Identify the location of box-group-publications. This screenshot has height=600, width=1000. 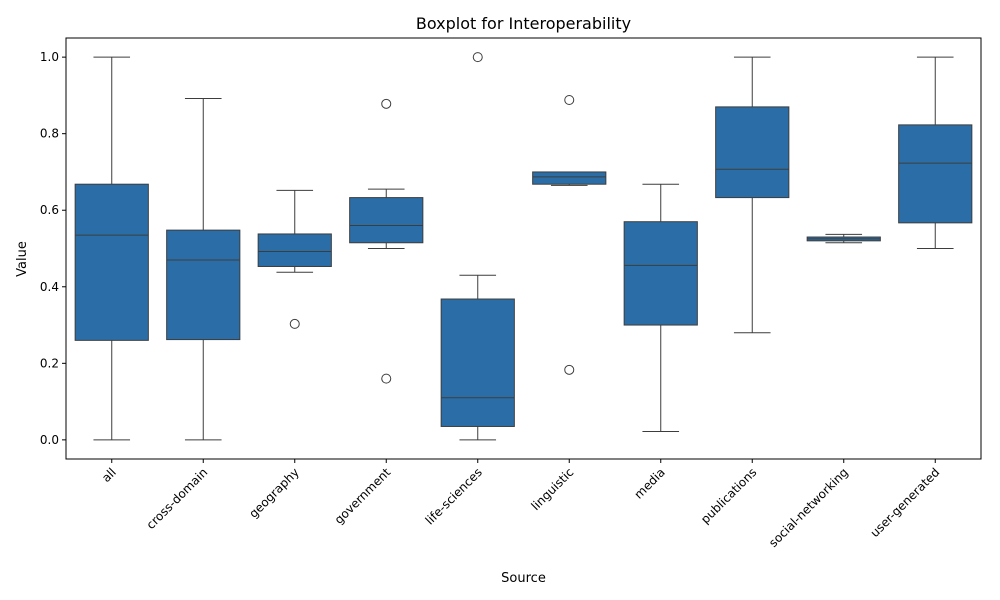
(752, 195).